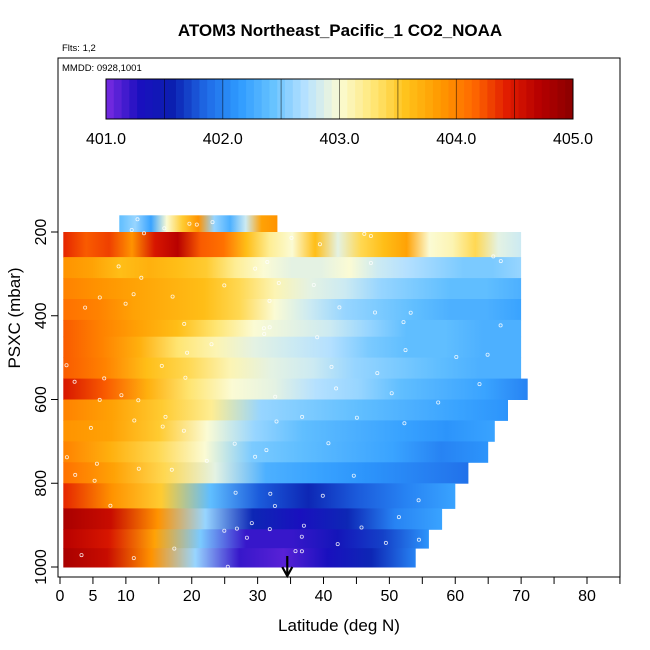 Image resolution: width=650 pixels, height=650 pixels. I want to click on colorbar, so click(339, 99).